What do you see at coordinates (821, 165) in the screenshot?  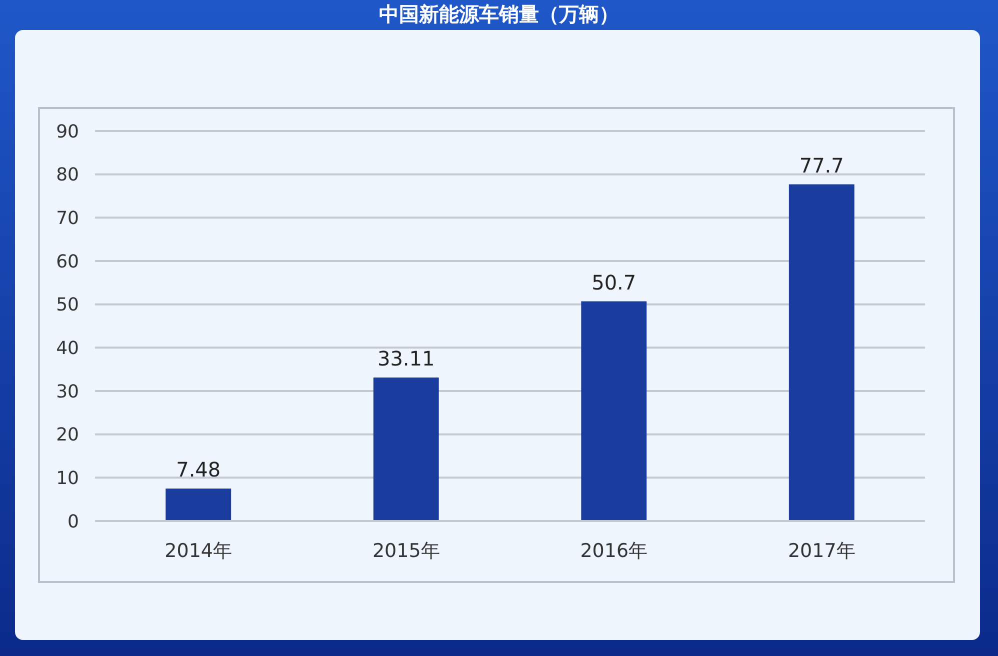 I see `data-label: 77.7` at bounding box center [821, 165].